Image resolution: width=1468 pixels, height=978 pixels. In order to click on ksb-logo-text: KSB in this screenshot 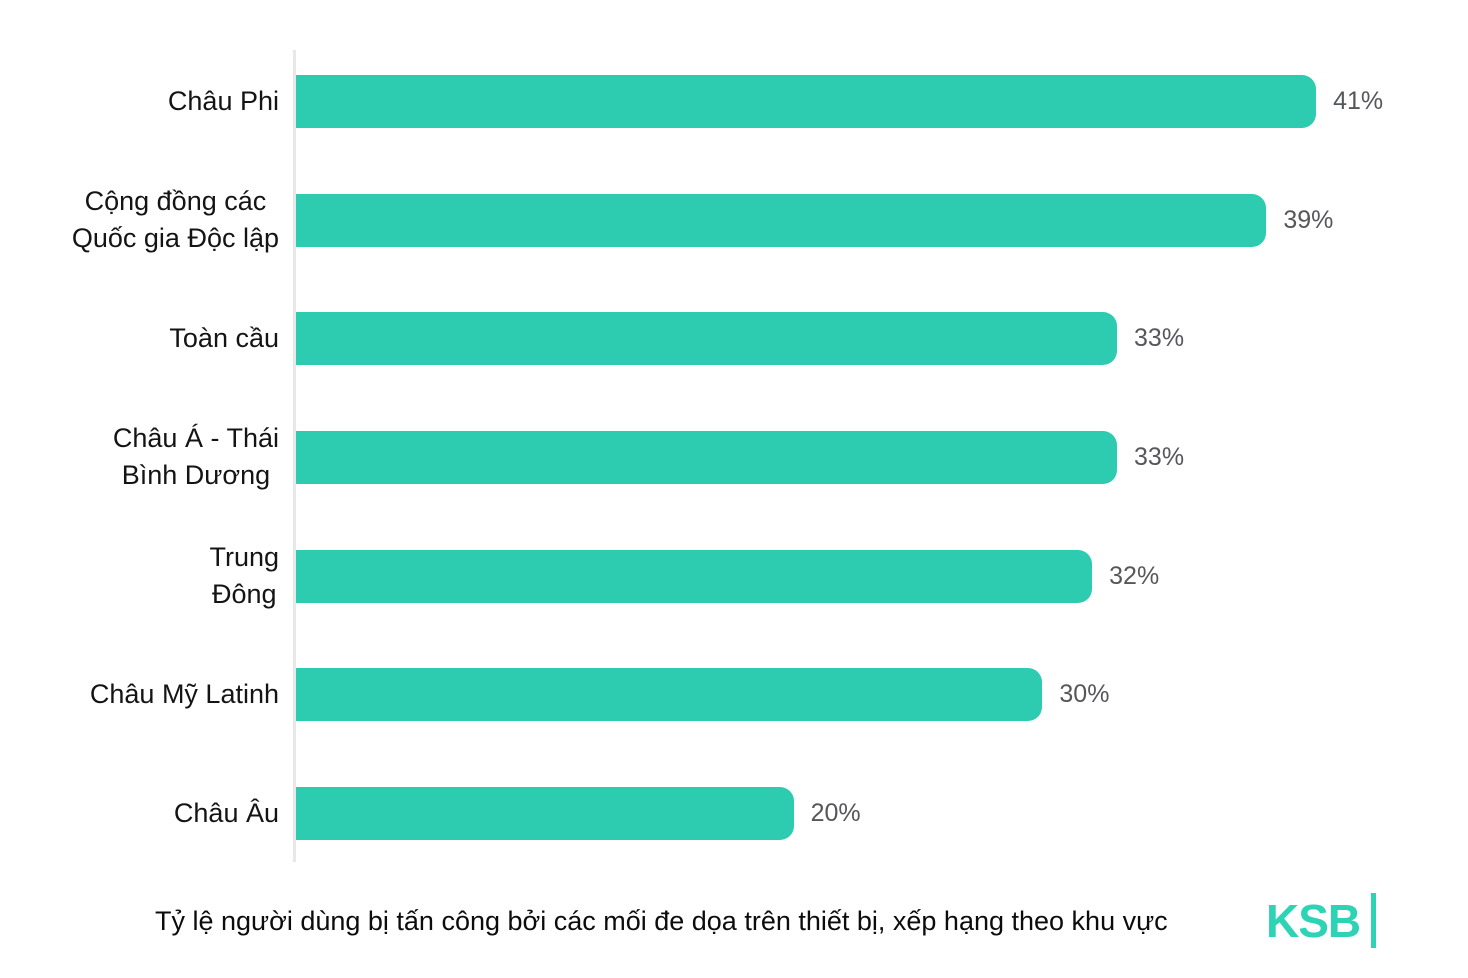, I will do `click(1313, 920)`.